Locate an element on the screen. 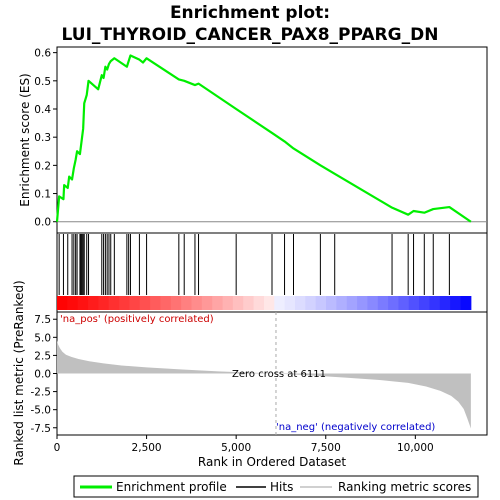 The image size is (500, 500). x-axis-label: Rank in Ordered Dataset is located at coordinates (272, 462).